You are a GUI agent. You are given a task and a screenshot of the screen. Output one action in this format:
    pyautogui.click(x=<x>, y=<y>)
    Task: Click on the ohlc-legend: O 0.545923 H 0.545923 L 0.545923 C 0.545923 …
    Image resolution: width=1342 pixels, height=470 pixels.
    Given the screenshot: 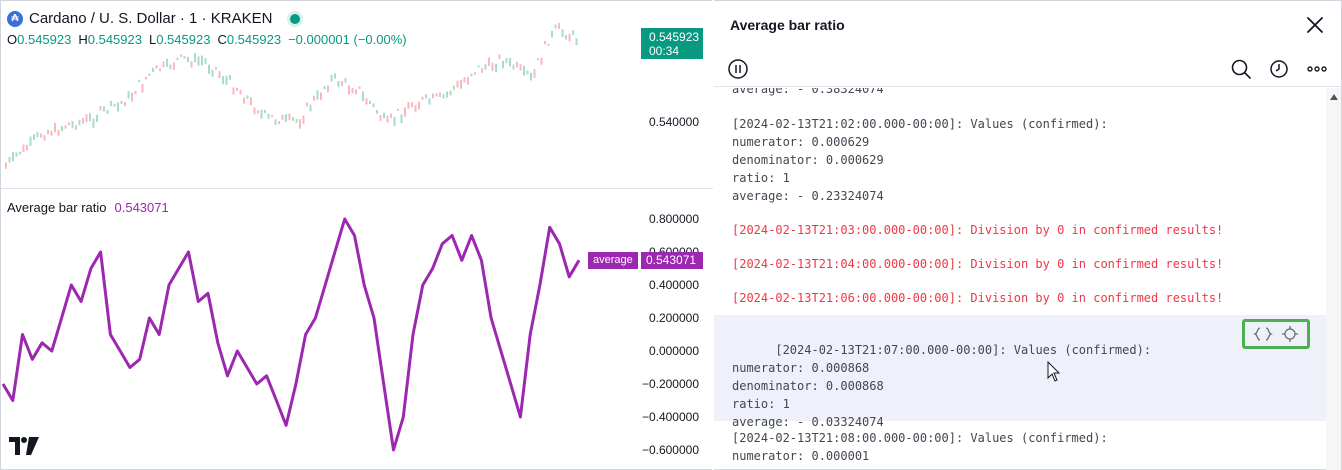 What is the action you would take?
    pyautogui.click(x=207, y=39)
    